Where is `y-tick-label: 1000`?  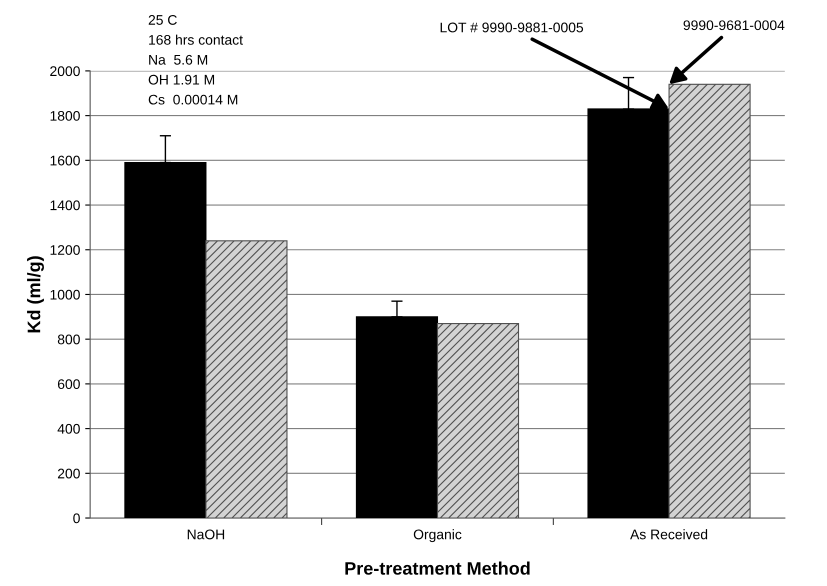
y-tick-label: 1000 is located at coordinates (65, 295).